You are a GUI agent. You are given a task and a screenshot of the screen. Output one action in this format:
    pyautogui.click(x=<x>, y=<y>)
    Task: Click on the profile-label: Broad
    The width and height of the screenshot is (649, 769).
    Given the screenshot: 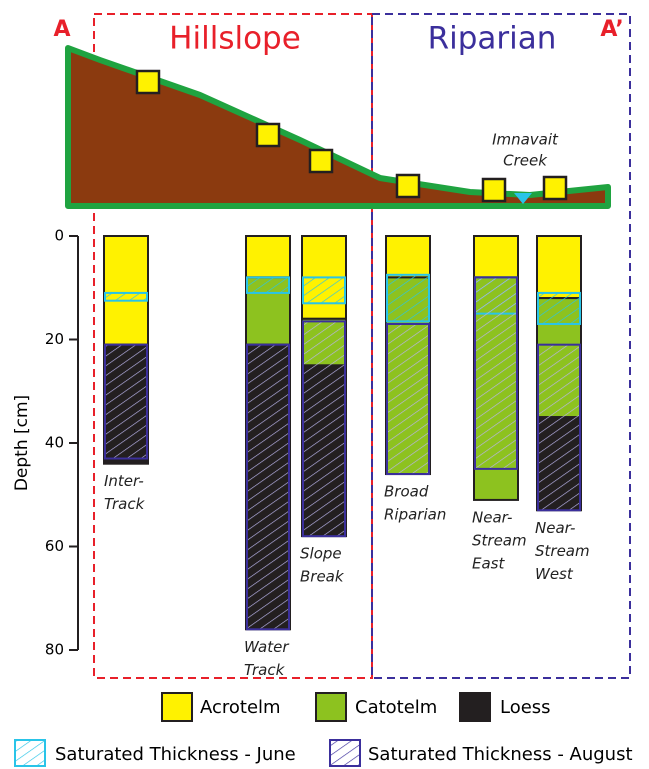 What is the action you would take?
    pyautogui.click(x=406, y=492)
    